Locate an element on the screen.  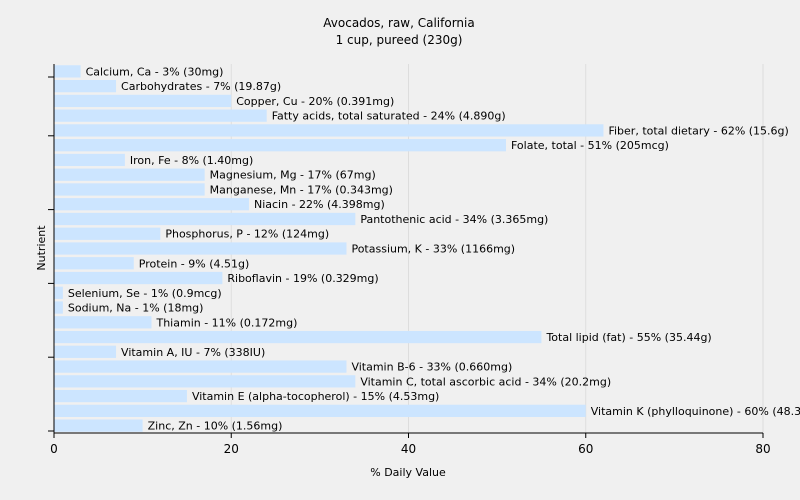
bar-label: Total lipid (fat) - 55% (35.44g) is located at coordinates (628, 337).